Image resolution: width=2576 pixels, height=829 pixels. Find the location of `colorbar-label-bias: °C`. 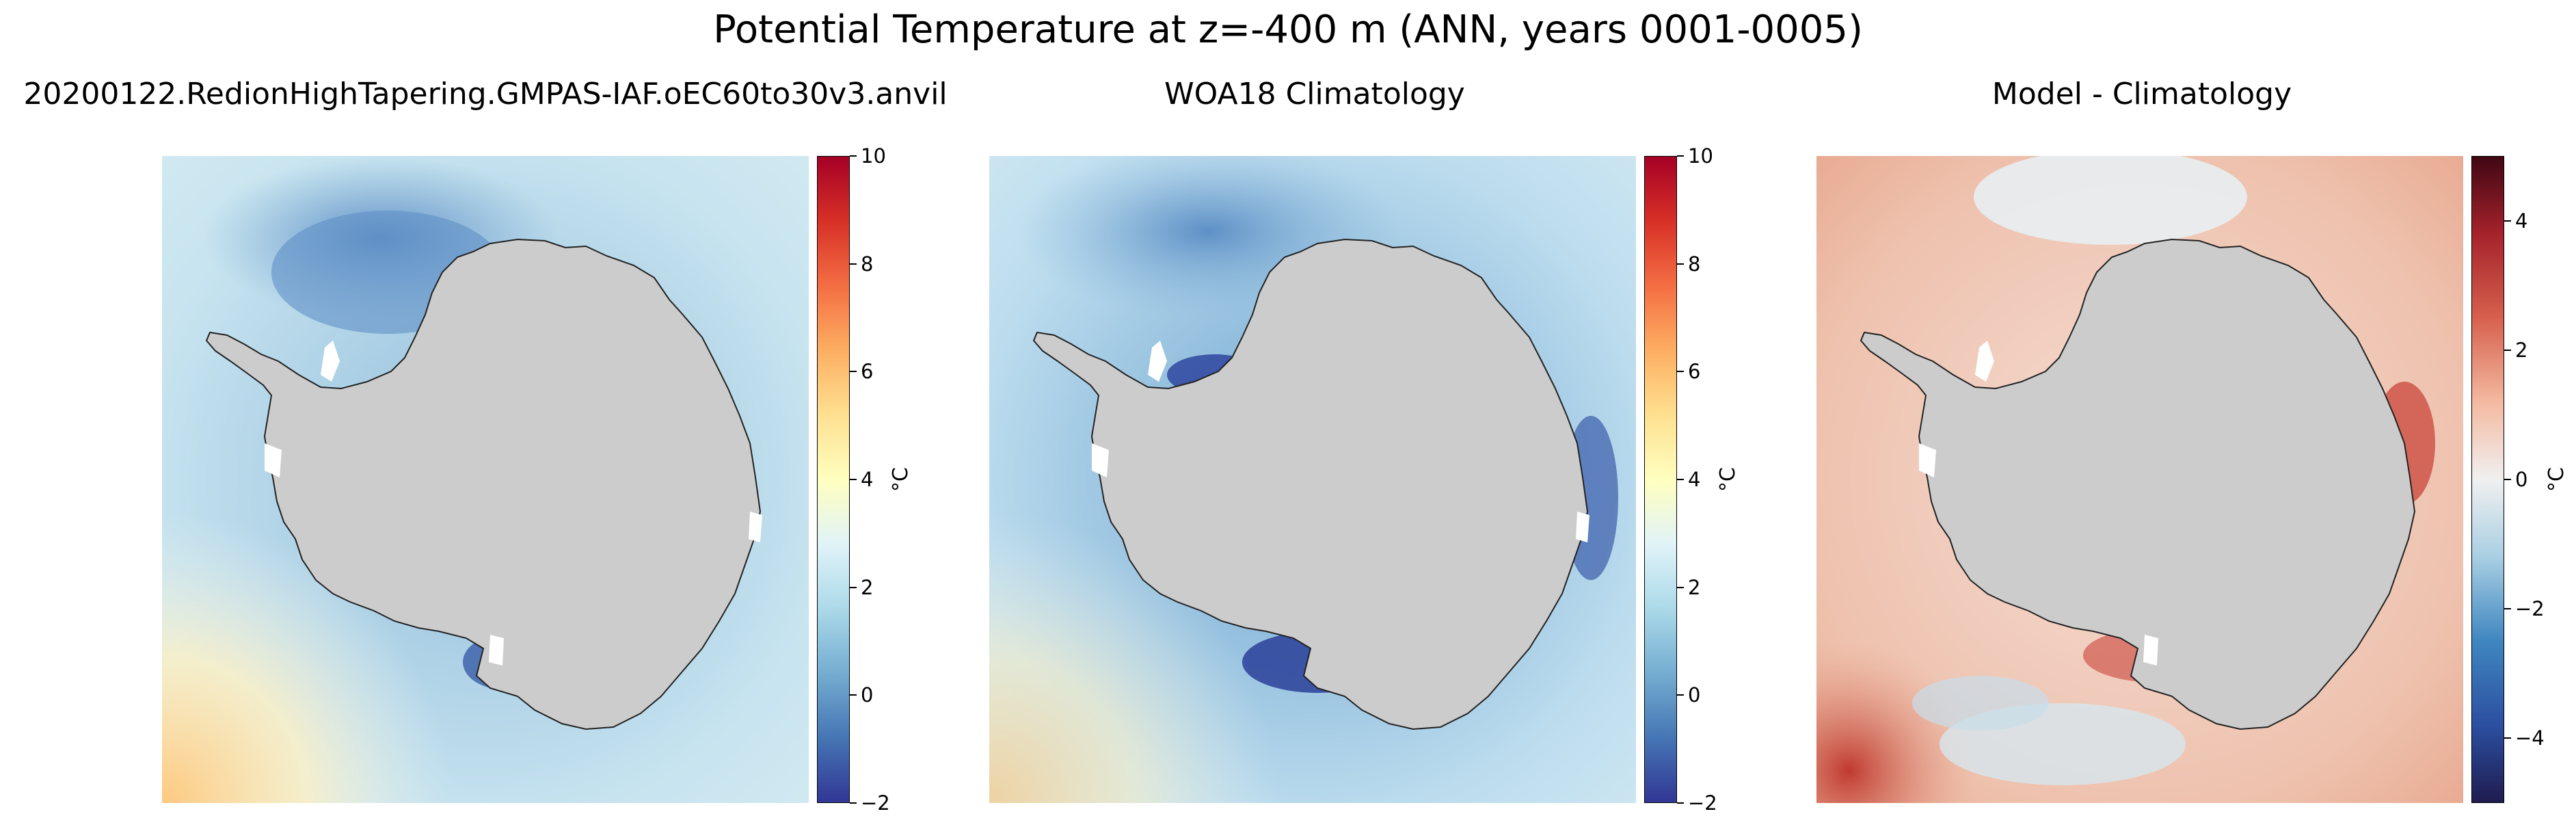

colorbar-label-bias: °C is located at coordinates (2556, 480).